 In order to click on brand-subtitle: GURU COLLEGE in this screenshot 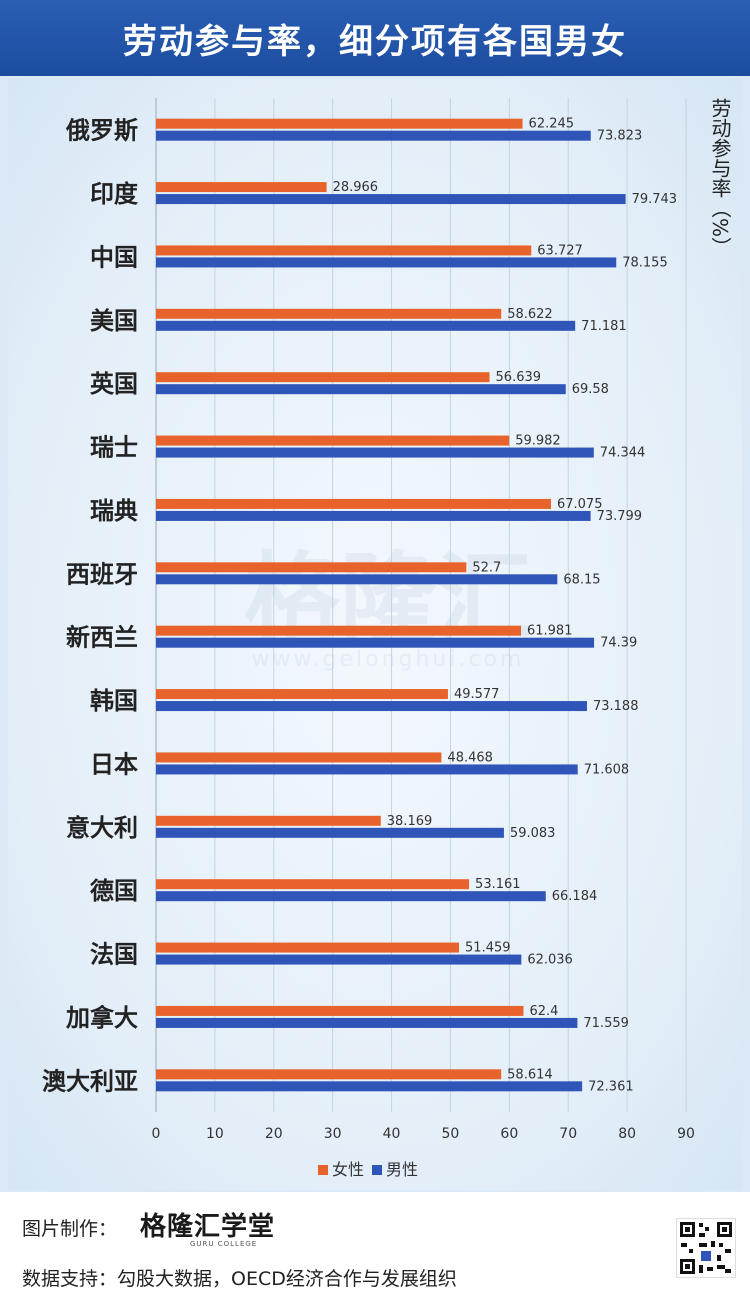, I will do `click(224, 1244)`.